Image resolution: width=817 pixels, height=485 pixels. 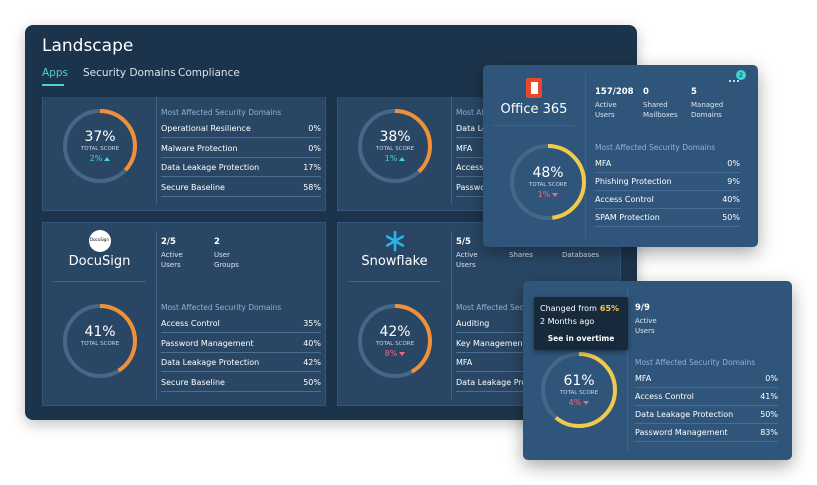 What do you see at coordinates (391, 353) in the screenshot?
I see `delta-value: 8%` at bounding box center [391, 353].